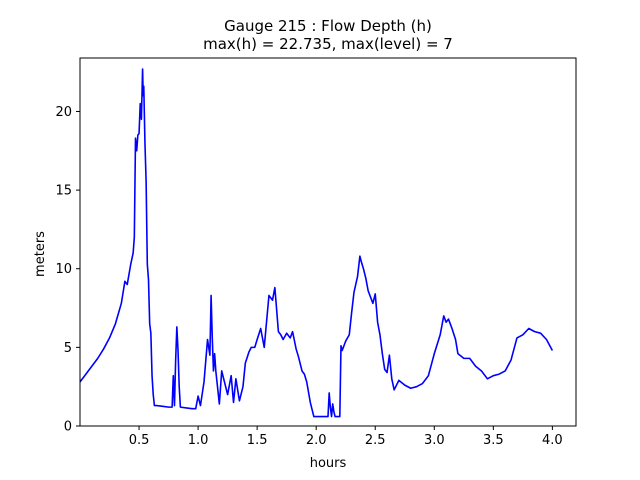  What do you see at coordinates (346, 437) in the screenshot?
I see `x-axis: 0.5 1.0 1.5 2.0 2.5 3.0 3.5 4.0` at bounding box center [346, 437].